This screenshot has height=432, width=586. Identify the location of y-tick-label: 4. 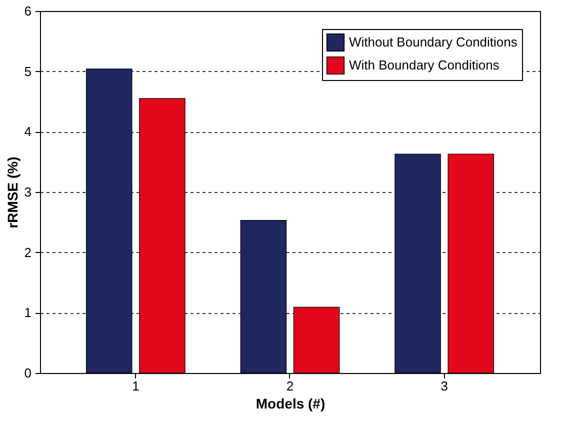
(28, 132).